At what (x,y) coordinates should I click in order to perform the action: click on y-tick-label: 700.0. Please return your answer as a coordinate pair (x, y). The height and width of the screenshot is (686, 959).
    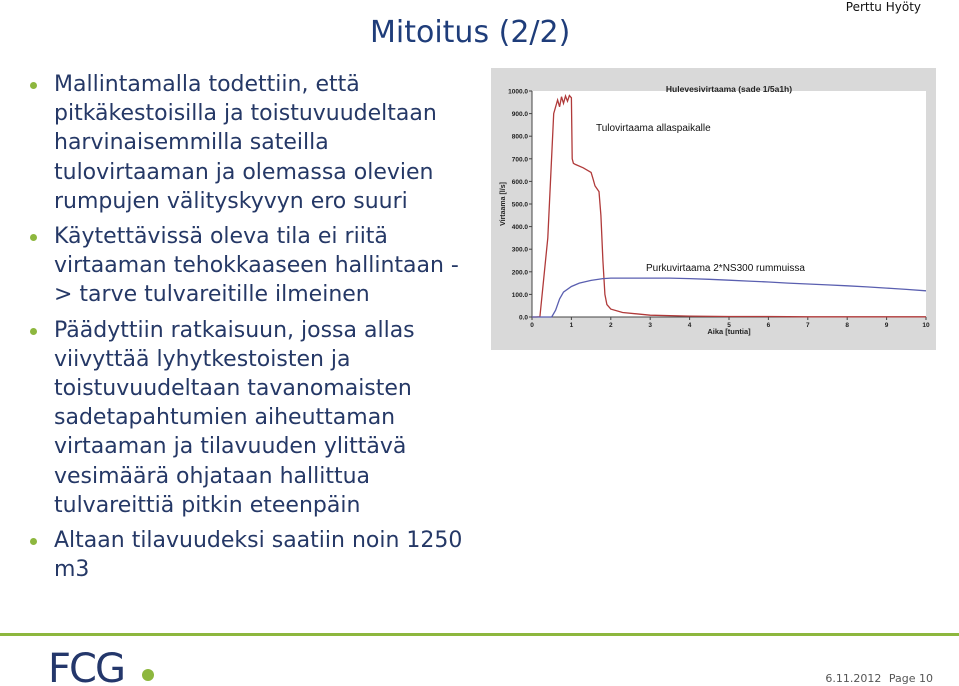
    Looking at the image, I should click on (520, 159).